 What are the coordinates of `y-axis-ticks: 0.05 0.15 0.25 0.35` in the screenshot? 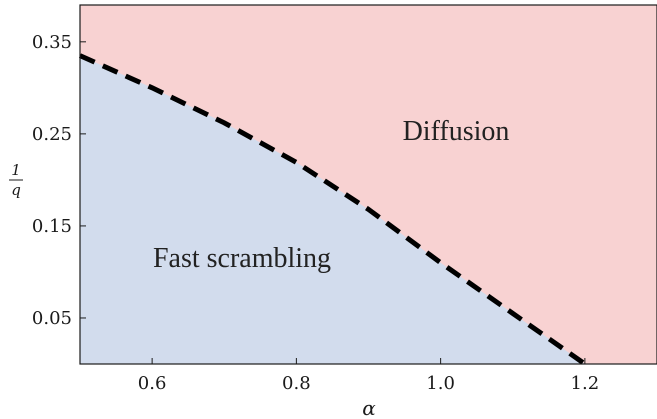 It's located at (59, 180).